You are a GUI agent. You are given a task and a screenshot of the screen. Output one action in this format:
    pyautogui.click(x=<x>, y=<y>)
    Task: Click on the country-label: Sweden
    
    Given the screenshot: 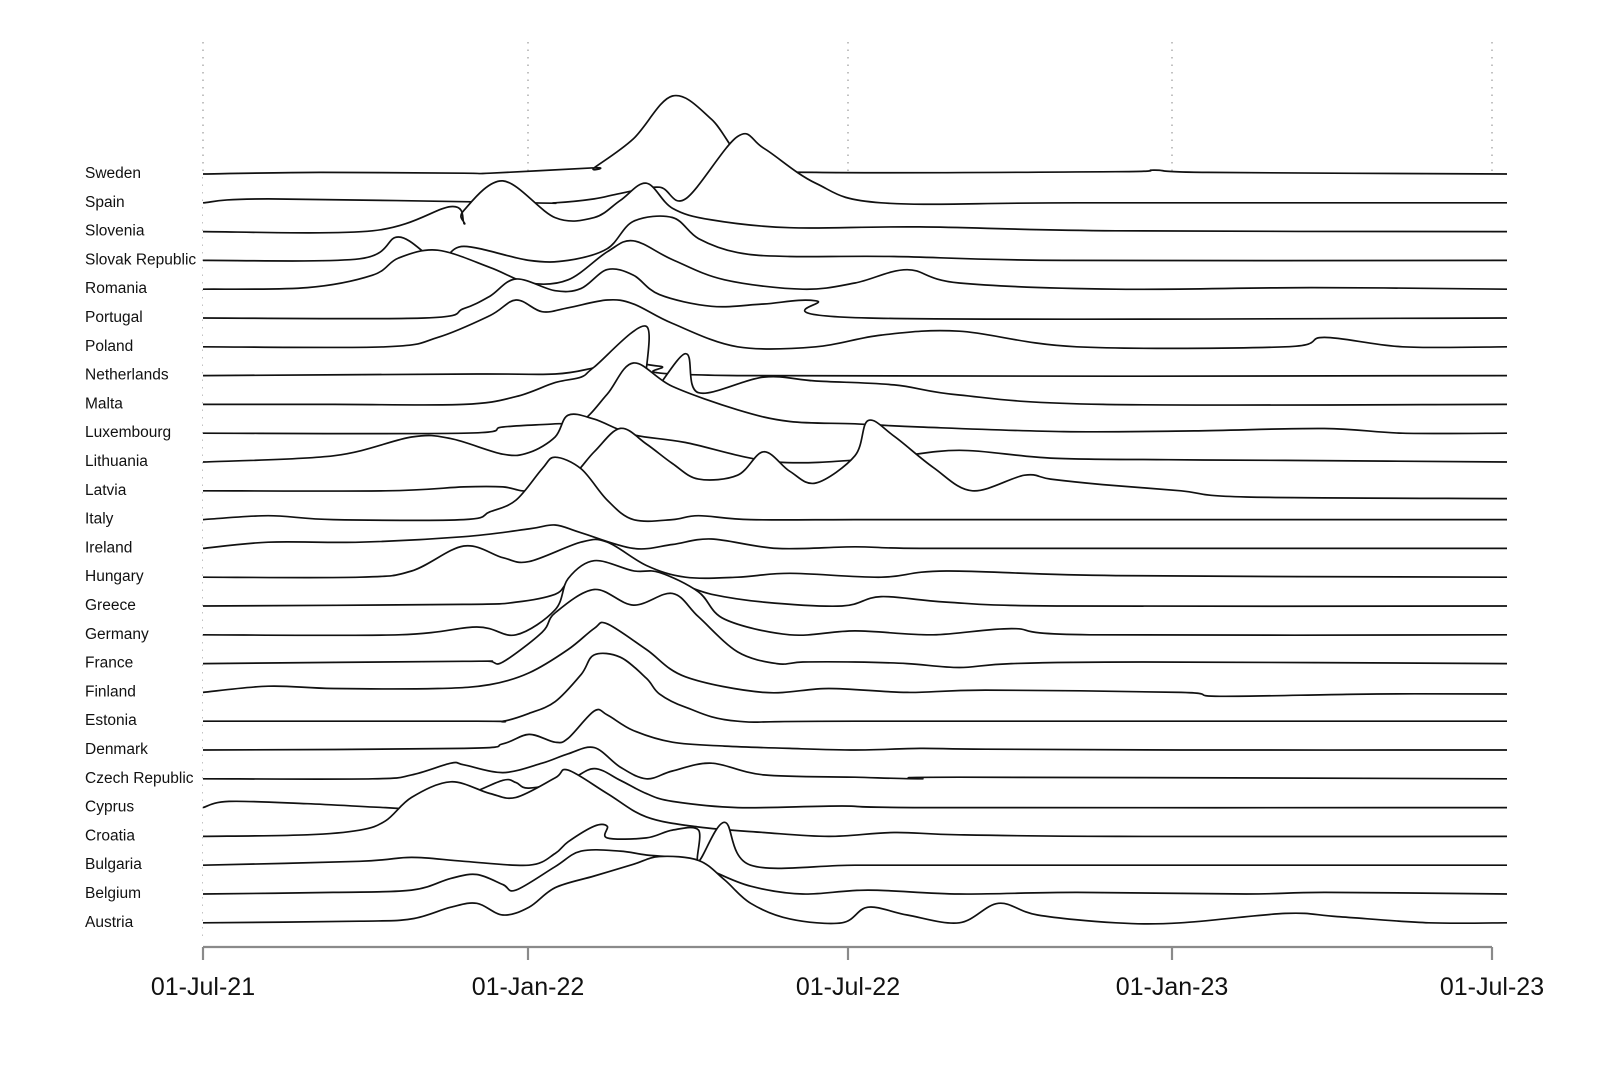 What is the action you would take?
    pyautogui.click(x=113, y=173)
    